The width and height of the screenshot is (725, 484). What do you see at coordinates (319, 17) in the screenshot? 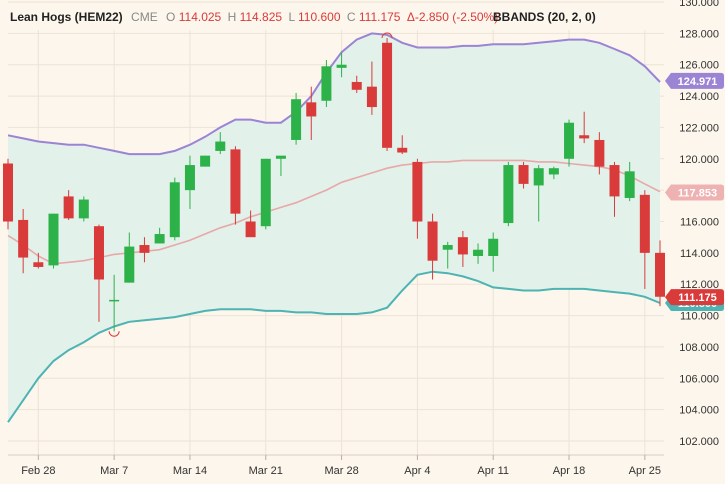
I see `low-value: 110.600` at bounding box center [319, 17].